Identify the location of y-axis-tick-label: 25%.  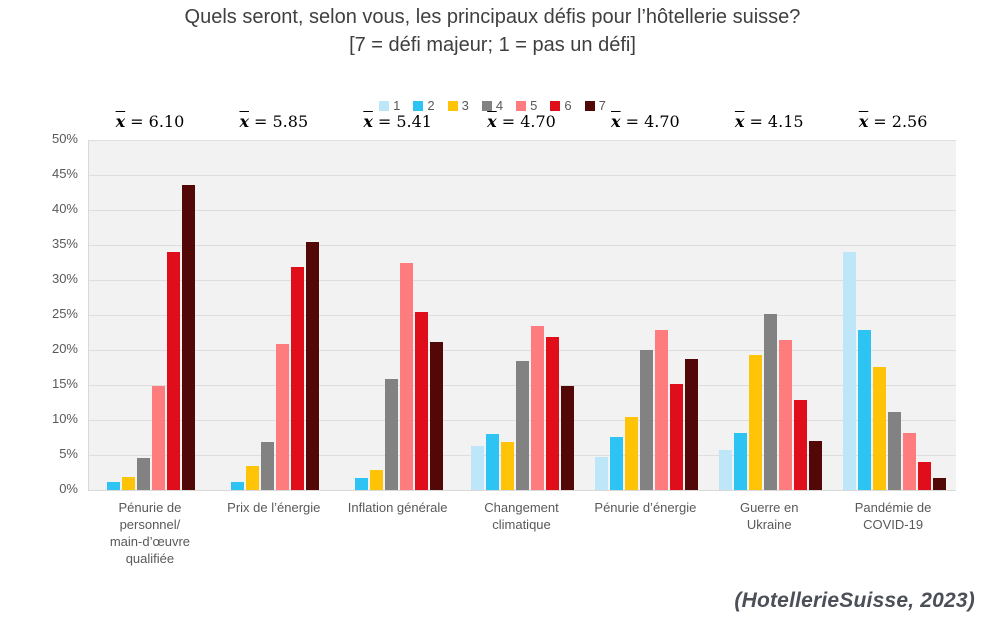
(64, 313).